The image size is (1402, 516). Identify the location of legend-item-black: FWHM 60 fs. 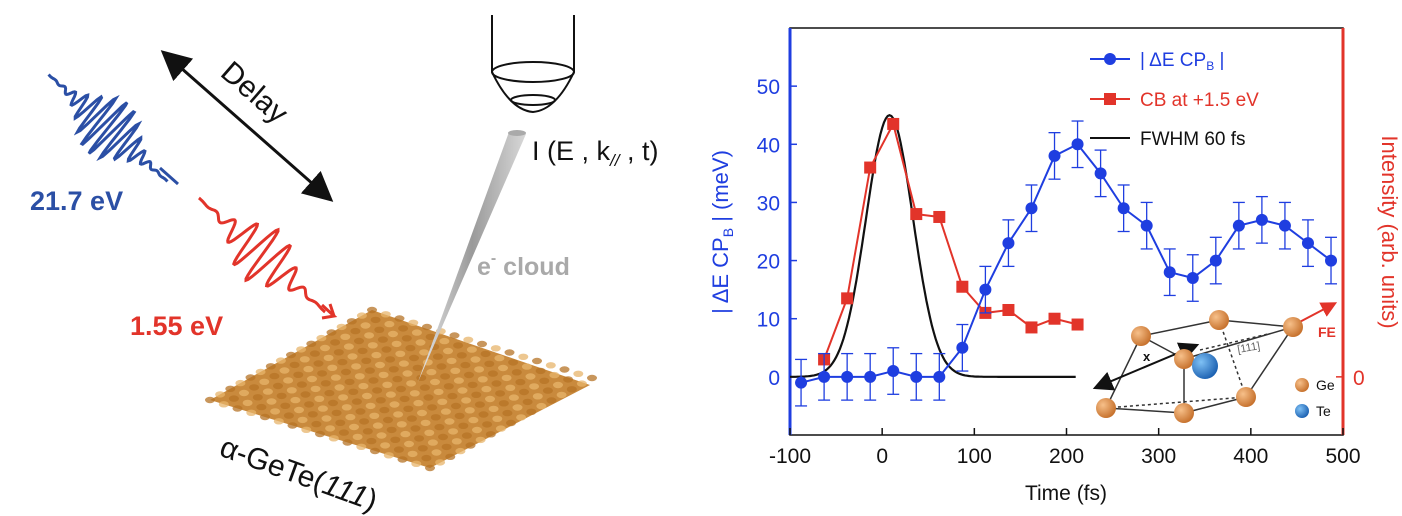
(1168, 139).